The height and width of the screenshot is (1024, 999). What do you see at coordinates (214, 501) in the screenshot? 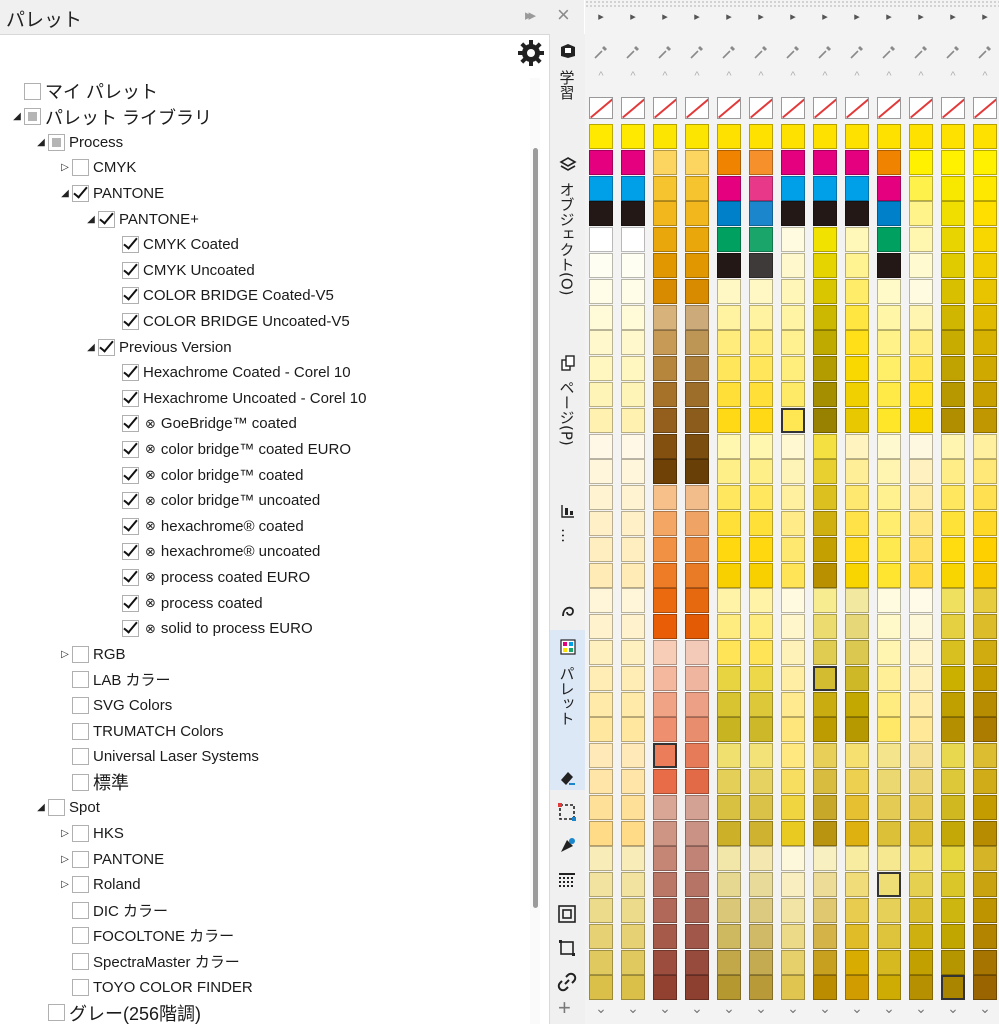
I see `tree-item: ⊗ color bridge™ uncoated` at bounding box center [214, 501].